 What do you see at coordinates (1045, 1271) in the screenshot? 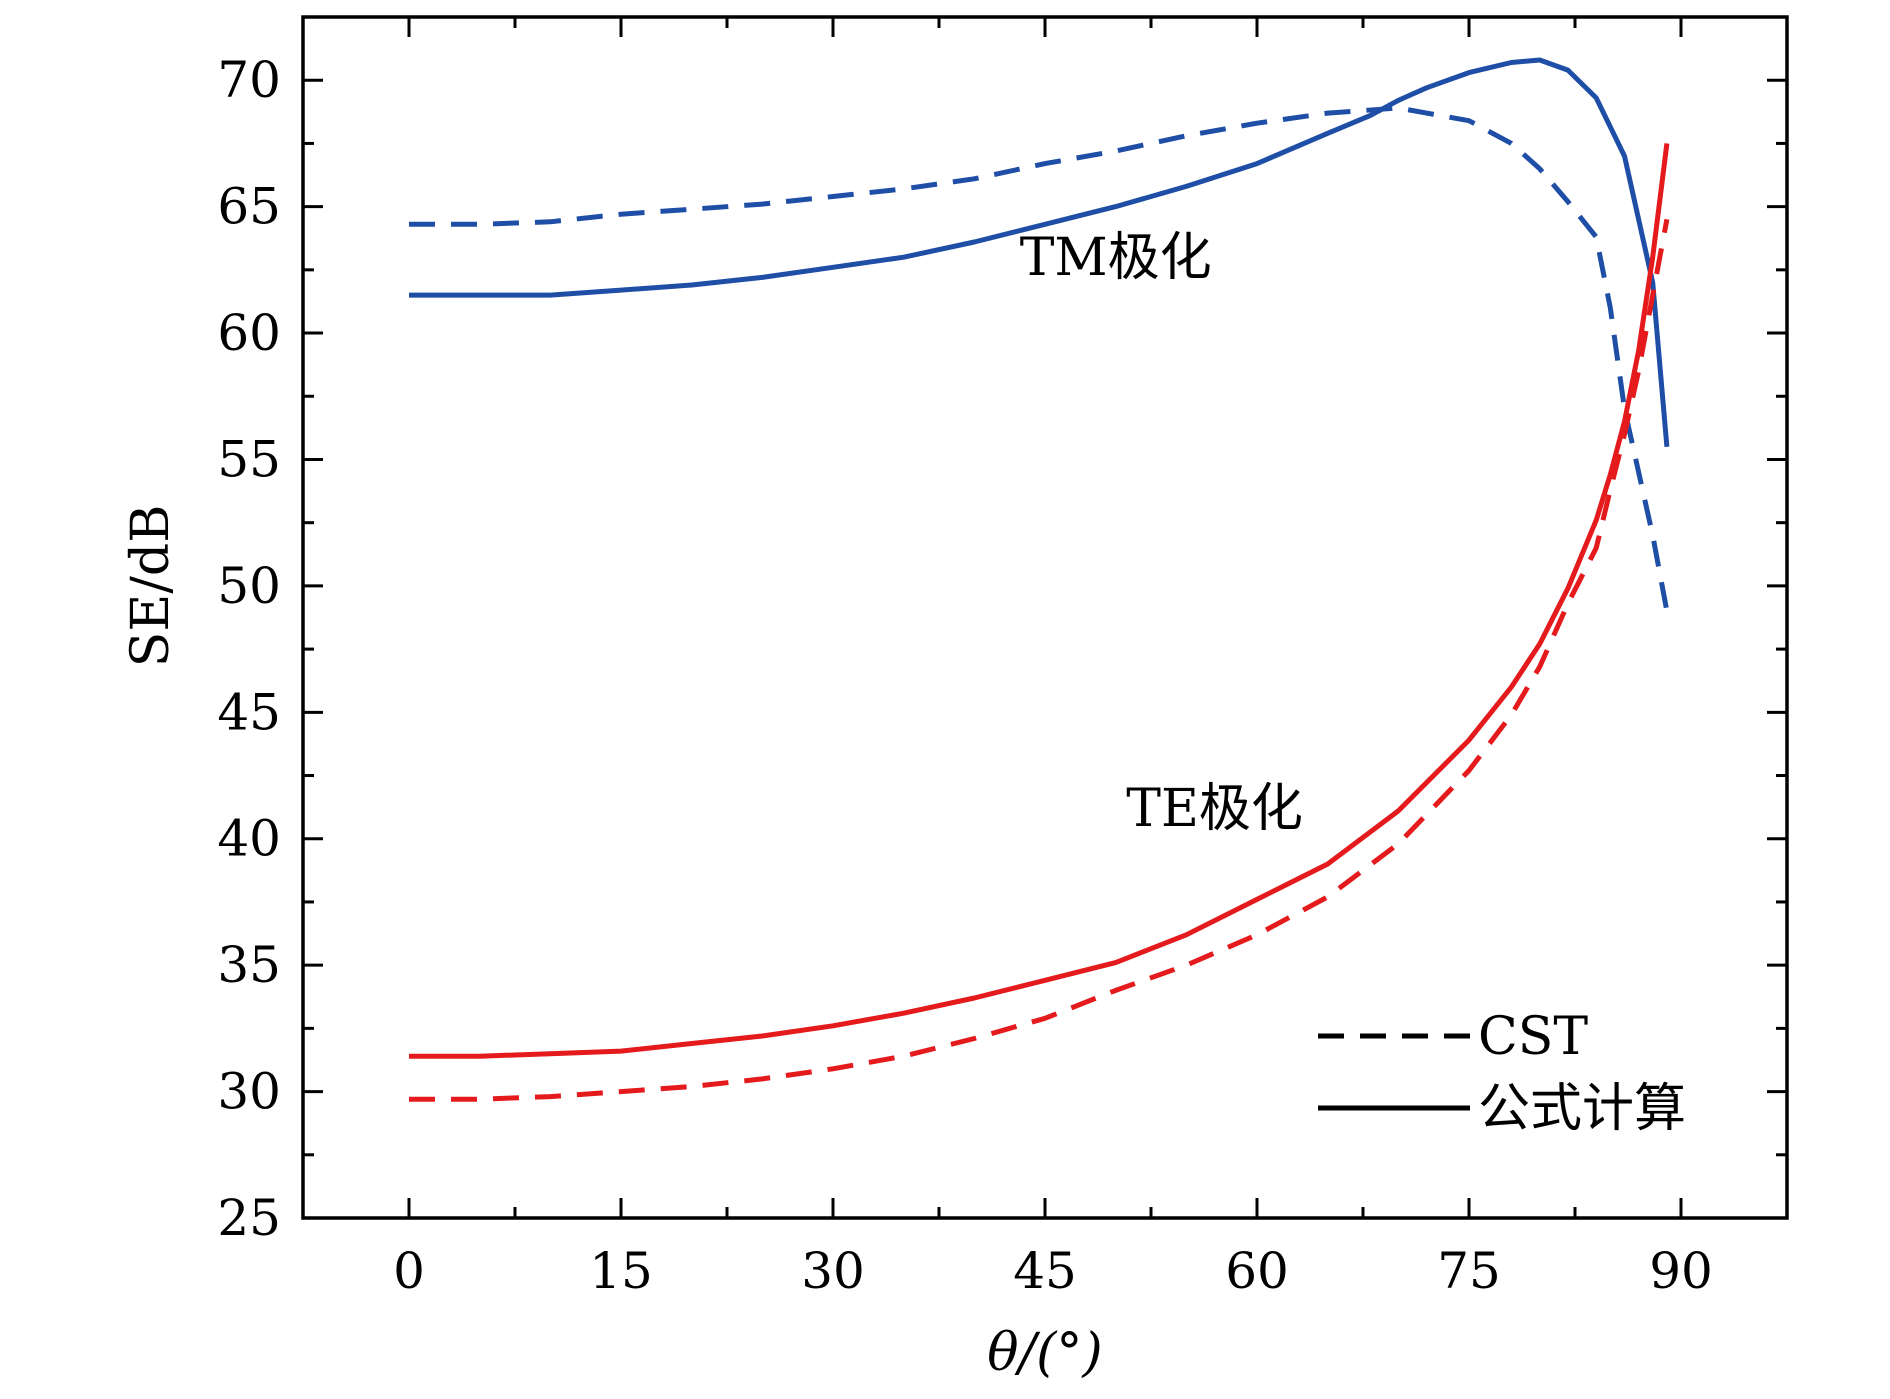
I see `x-tick-label: 45` at bounding box center [1045, 1271].